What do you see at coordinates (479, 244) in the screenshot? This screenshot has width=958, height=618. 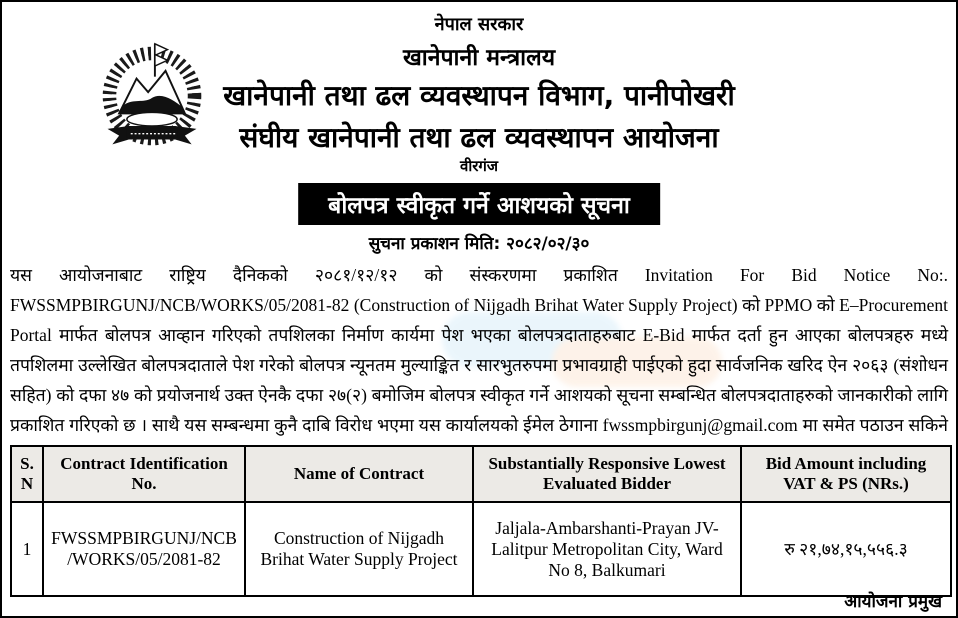 I see `publish-date: सुचना प्रकाशन मिति: २०८२/०२/३०` at bounding box center [479, 244].